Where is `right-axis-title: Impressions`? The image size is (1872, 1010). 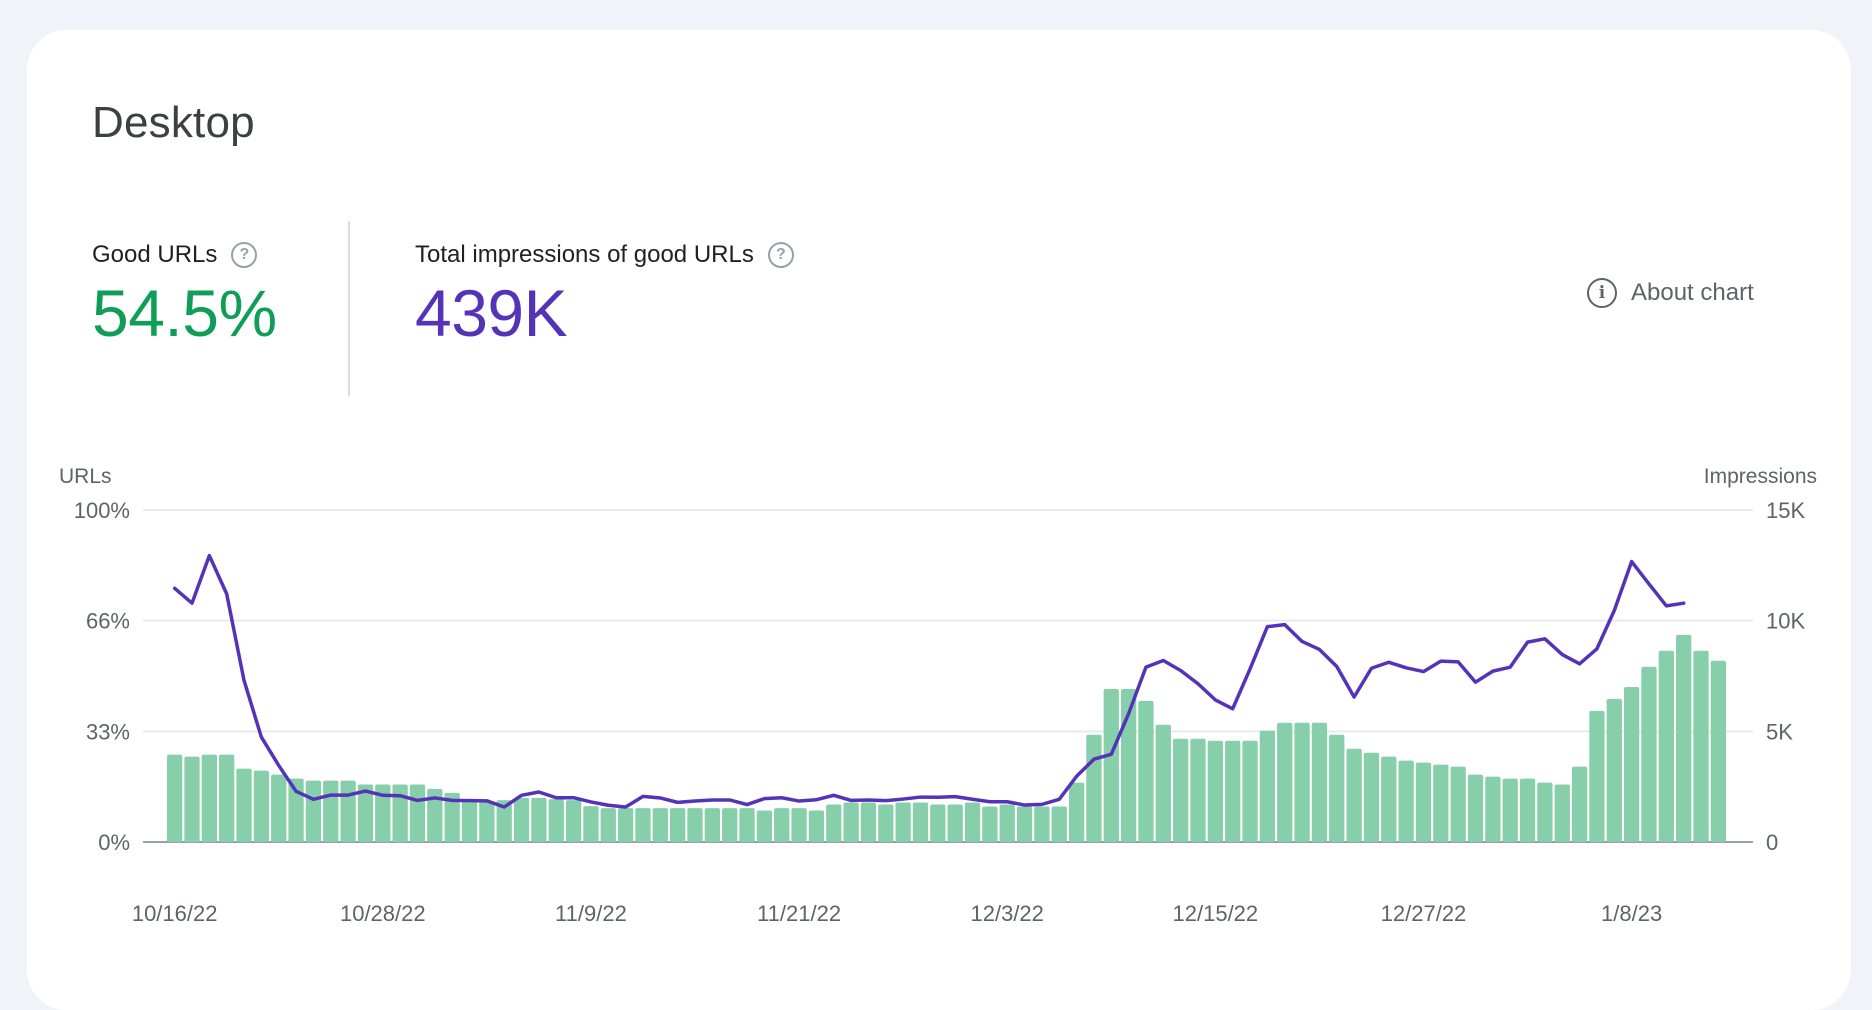 right-axis-title: Impressions is located at coordinates (1760, 476).